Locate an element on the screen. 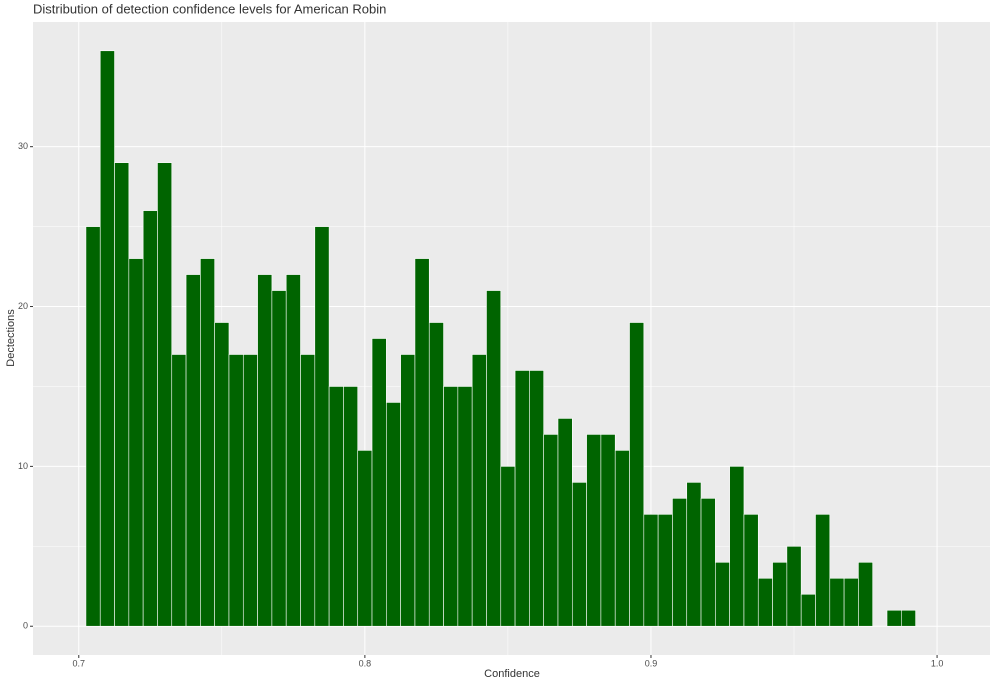  y-tick-label: 20 is located at coordinates (23, 306).